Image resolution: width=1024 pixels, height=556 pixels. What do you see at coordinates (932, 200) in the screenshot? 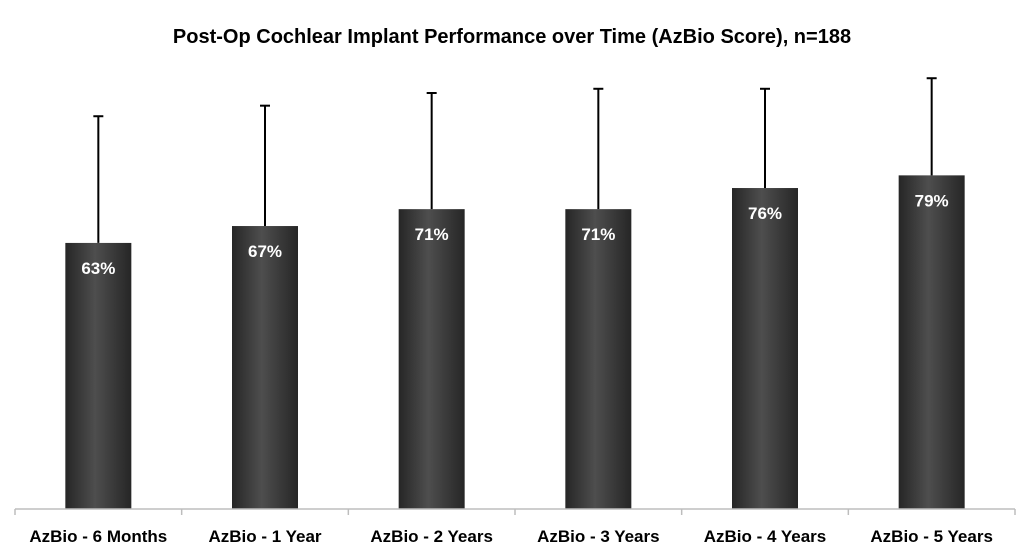
I see `bar-value-label: 79%` at bounding box center [932, 200].